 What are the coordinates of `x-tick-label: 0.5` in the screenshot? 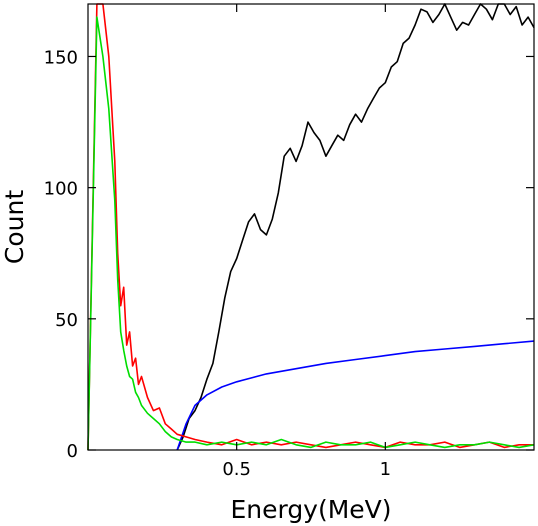 It's located at (236, 469).